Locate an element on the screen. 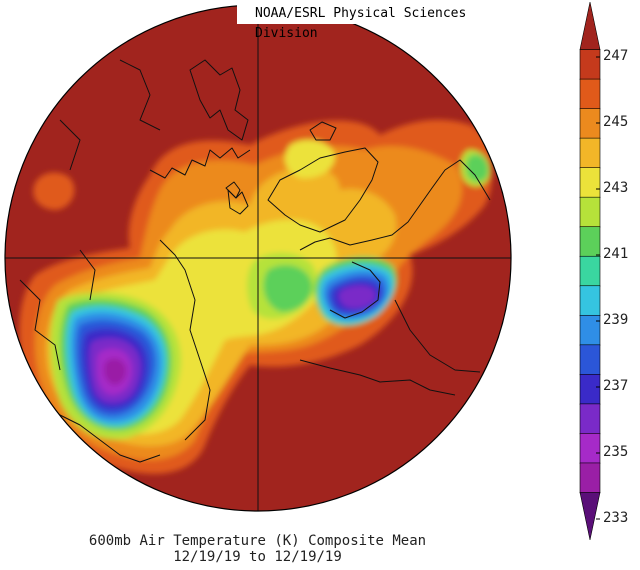  colorbar-tick-label: 243 is located at coordinates (616, 188).